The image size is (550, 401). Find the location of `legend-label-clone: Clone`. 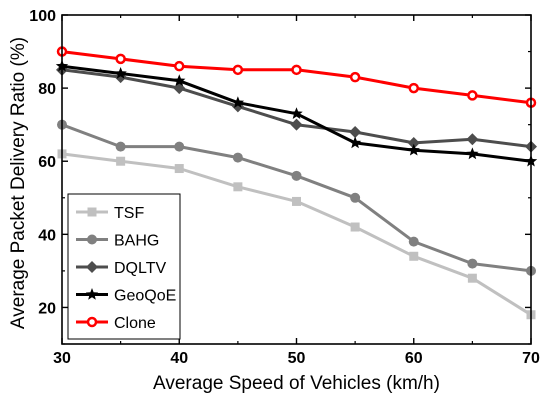

legend-label-clone: Clone is located at coordinates (135, 323).